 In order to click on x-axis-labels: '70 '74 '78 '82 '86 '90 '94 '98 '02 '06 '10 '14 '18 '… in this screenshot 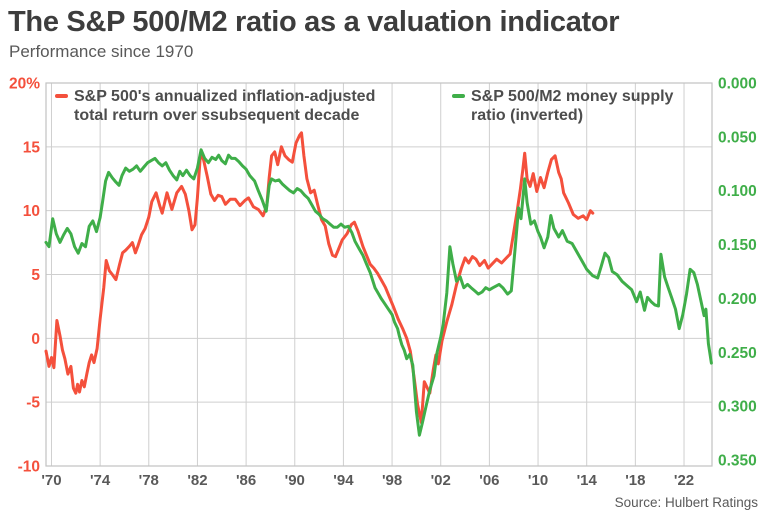, I will do `click(367, 480)`.